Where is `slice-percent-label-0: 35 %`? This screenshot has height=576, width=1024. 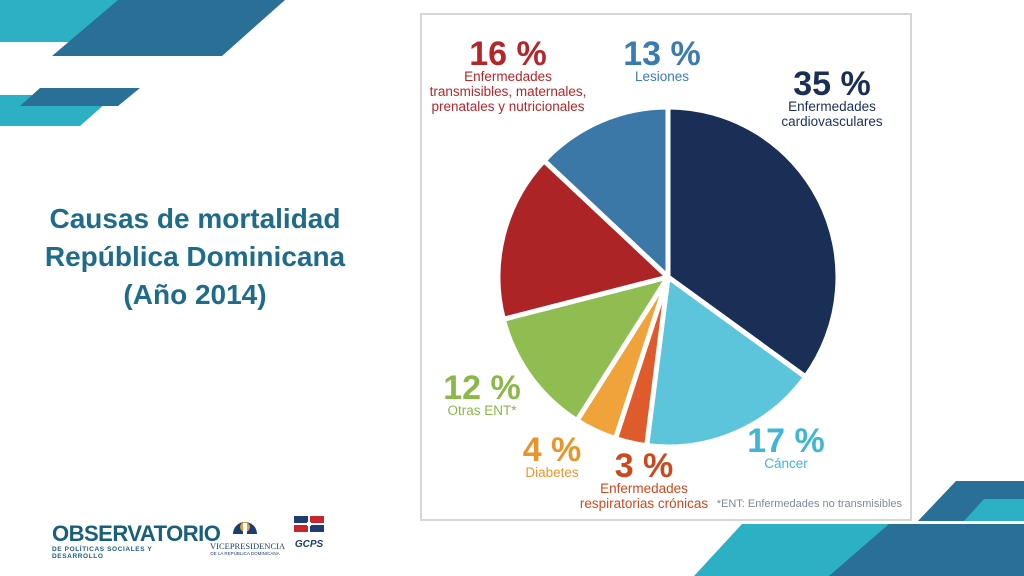
slice-percent-label-0: 35 % is located at coordinates (832, 84).